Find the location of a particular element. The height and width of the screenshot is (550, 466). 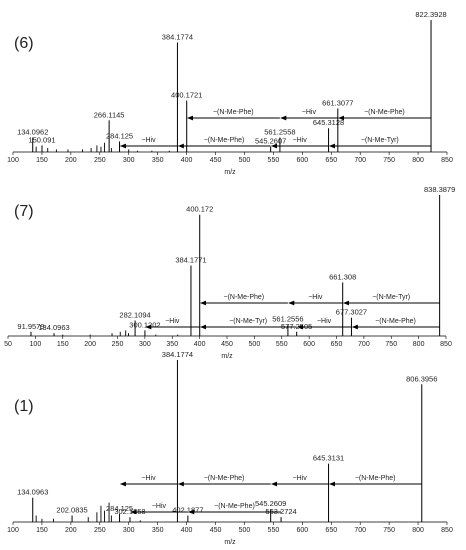

peak-label: 561.2558 is located at coordinates (279, 131).